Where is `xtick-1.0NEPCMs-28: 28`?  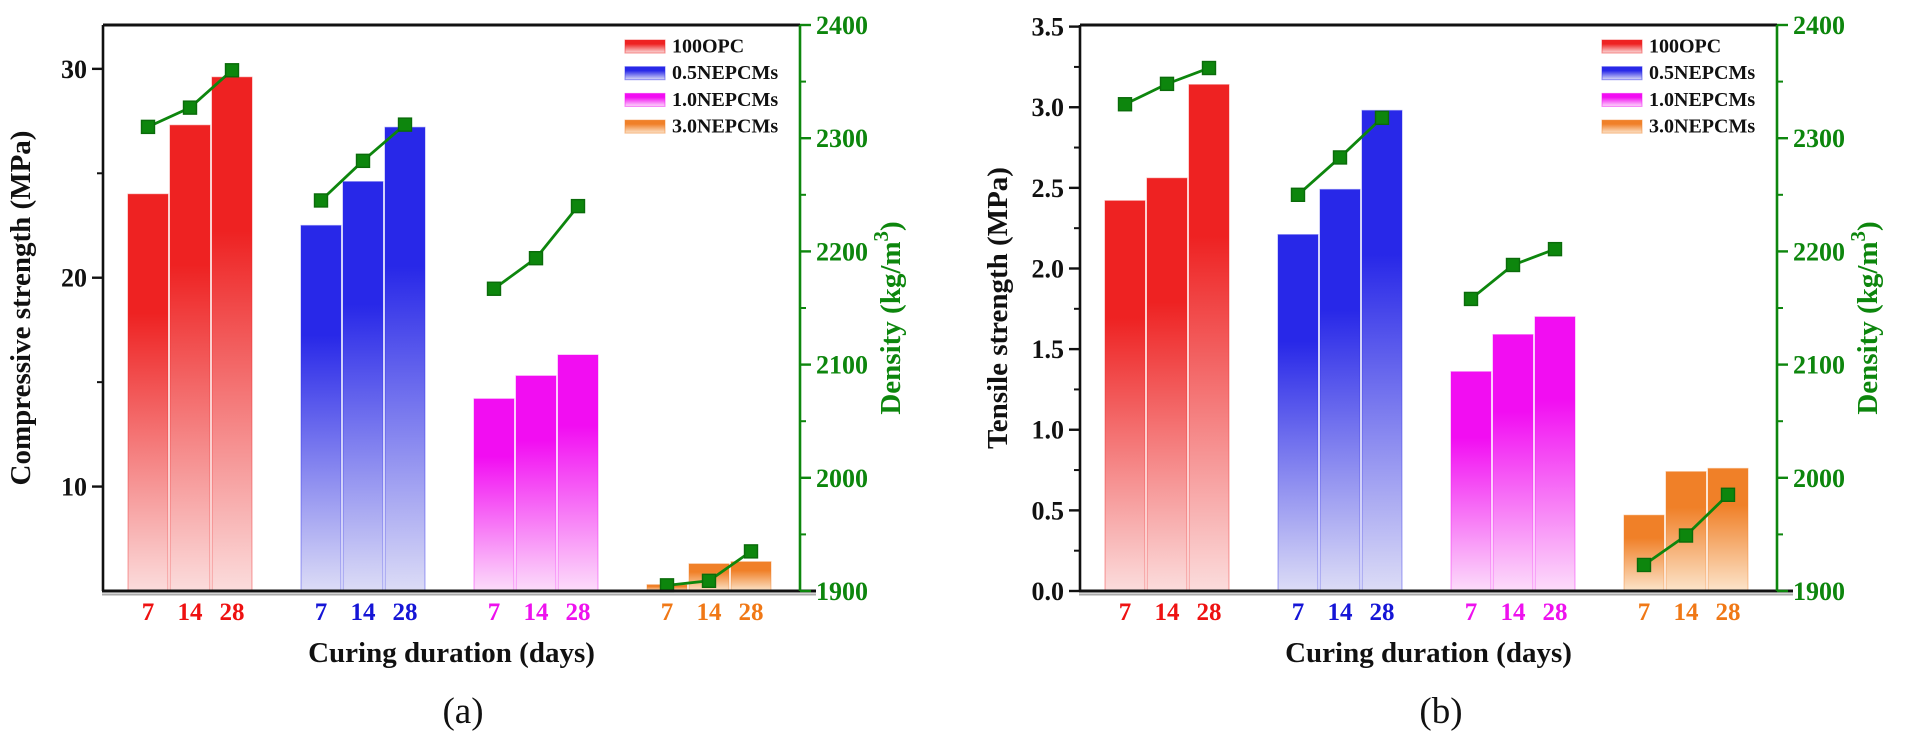
xtick-1.0NEPCMs-28: 28 is located at coordinates (578, 612).